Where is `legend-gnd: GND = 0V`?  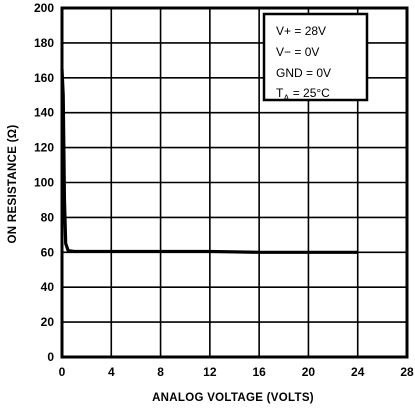
legend-gnd: GND = 0V is located at coordinates (303, 73).